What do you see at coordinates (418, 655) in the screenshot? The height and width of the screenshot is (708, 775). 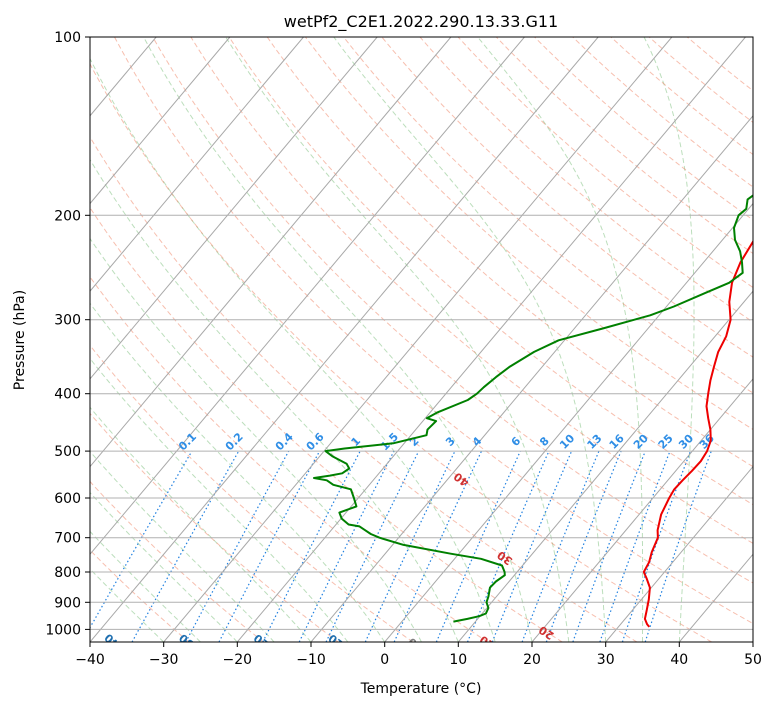 I see `x-axis-ticks: −40 −30 −20 −10 0 10 20 30 40 50` at bounding box center [418, 655].